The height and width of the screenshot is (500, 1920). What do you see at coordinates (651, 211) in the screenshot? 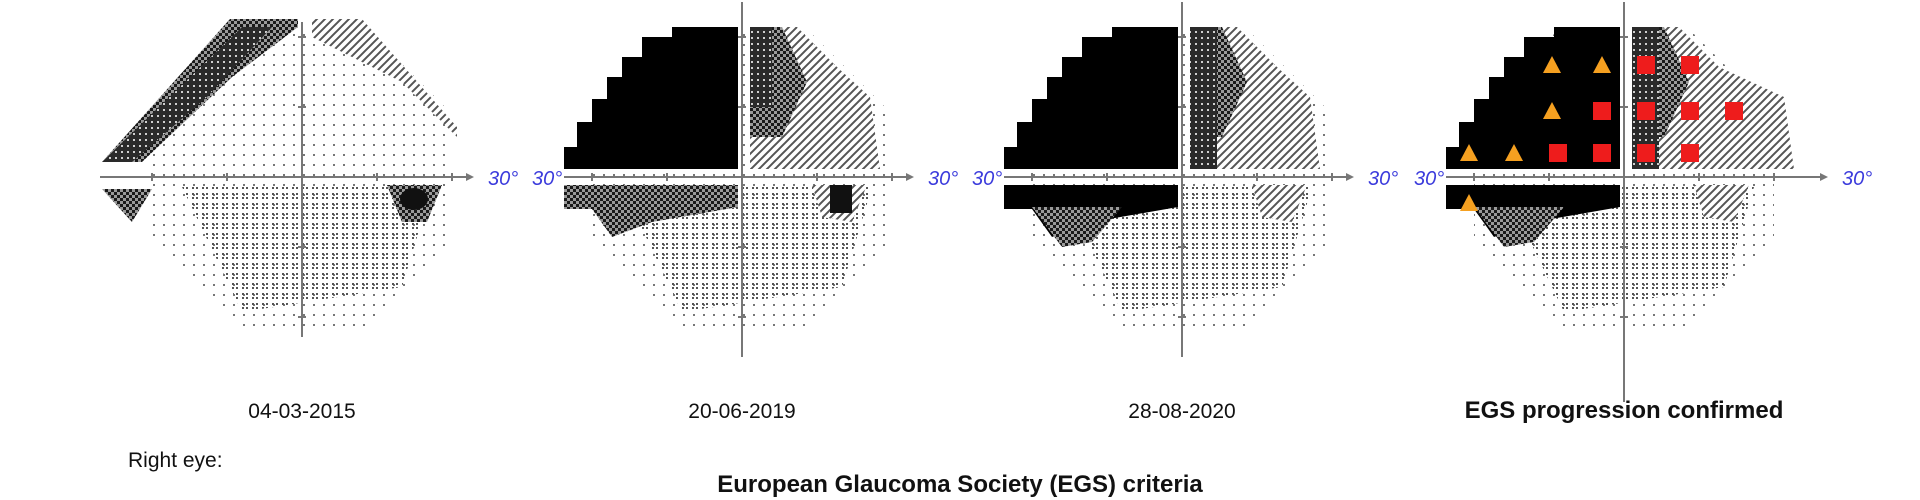
I see `deep-defect-lower-left` at bounding box center [651, 211].